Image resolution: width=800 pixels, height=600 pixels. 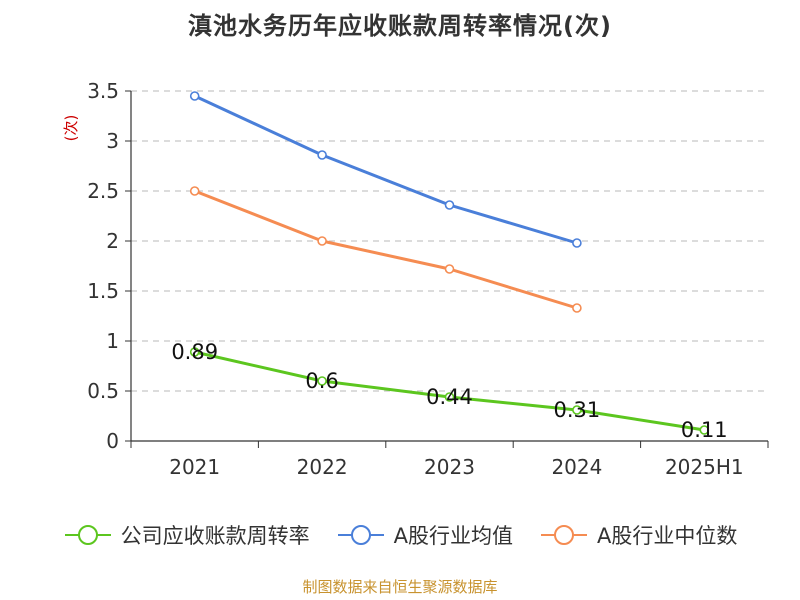 I want to click on chart-title: 滇池水务历年应收账款周转率情况(次), so click(x=400, y=26).